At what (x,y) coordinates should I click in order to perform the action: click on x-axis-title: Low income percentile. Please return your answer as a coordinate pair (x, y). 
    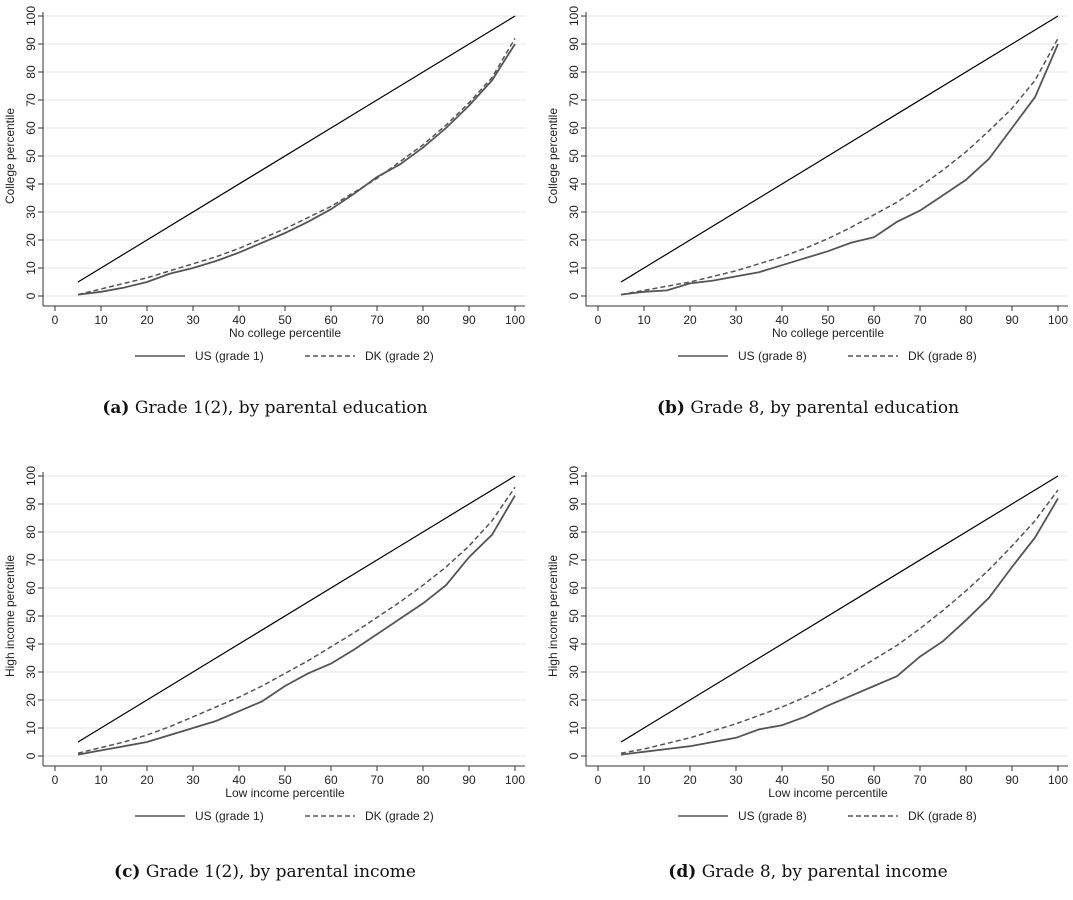
    Looking at the image, I should click on (285, 793).